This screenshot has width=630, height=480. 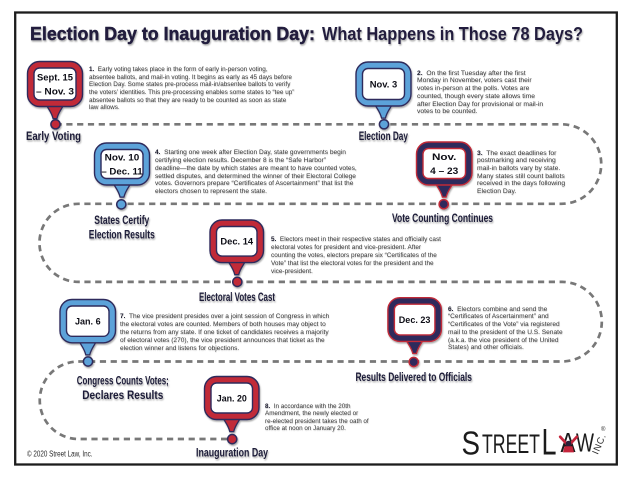 What do you see at coordinates (122, 235) in the screenshot?
I see `svg-text: Election Results` at bounding box center [122, 235].